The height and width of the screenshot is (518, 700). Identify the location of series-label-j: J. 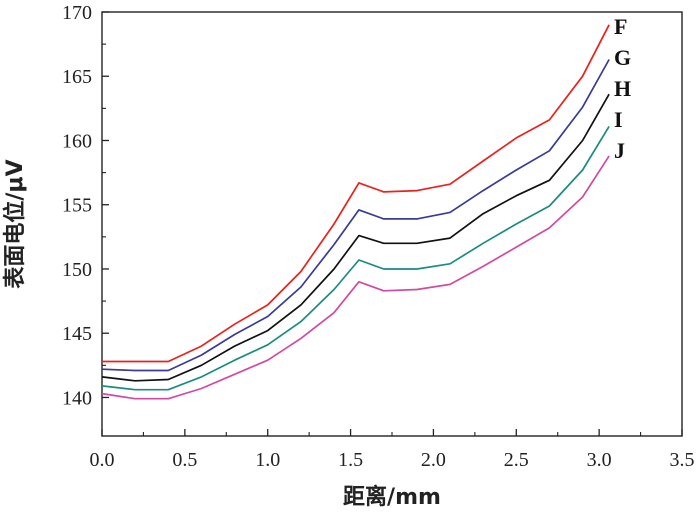
(619, 150).